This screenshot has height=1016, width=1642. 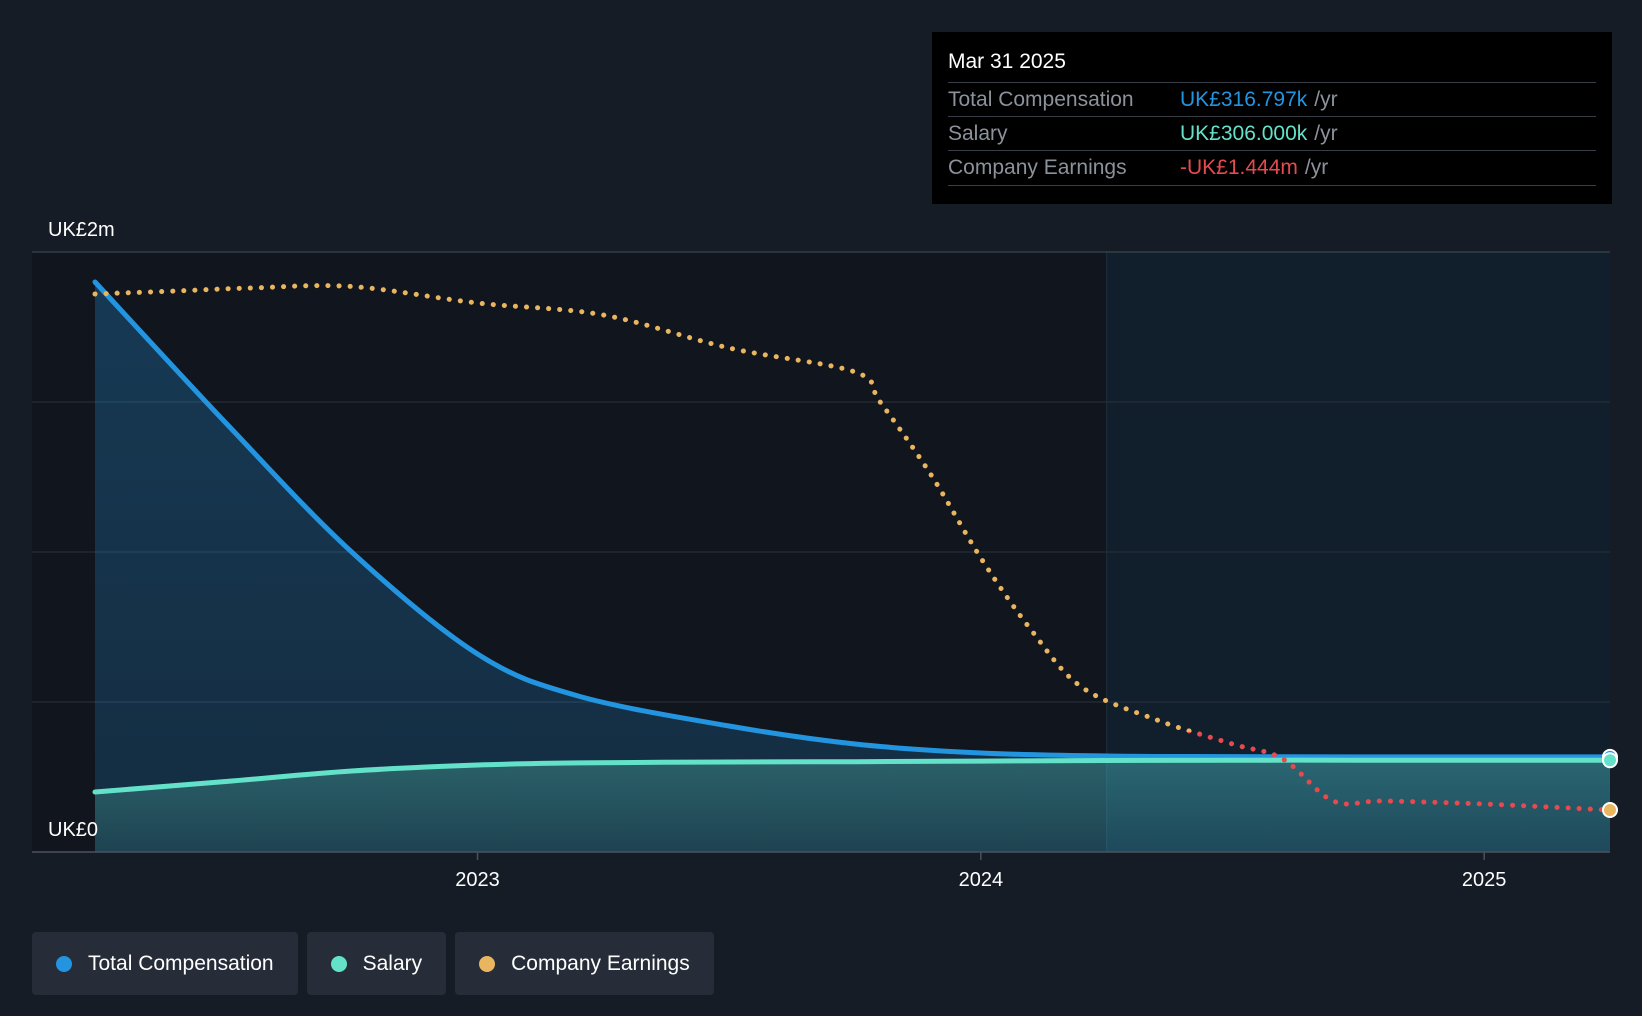 I want to click on tooltip-row-salary: Salary UK£306.000k/yr, so click(x=1272, y=133).